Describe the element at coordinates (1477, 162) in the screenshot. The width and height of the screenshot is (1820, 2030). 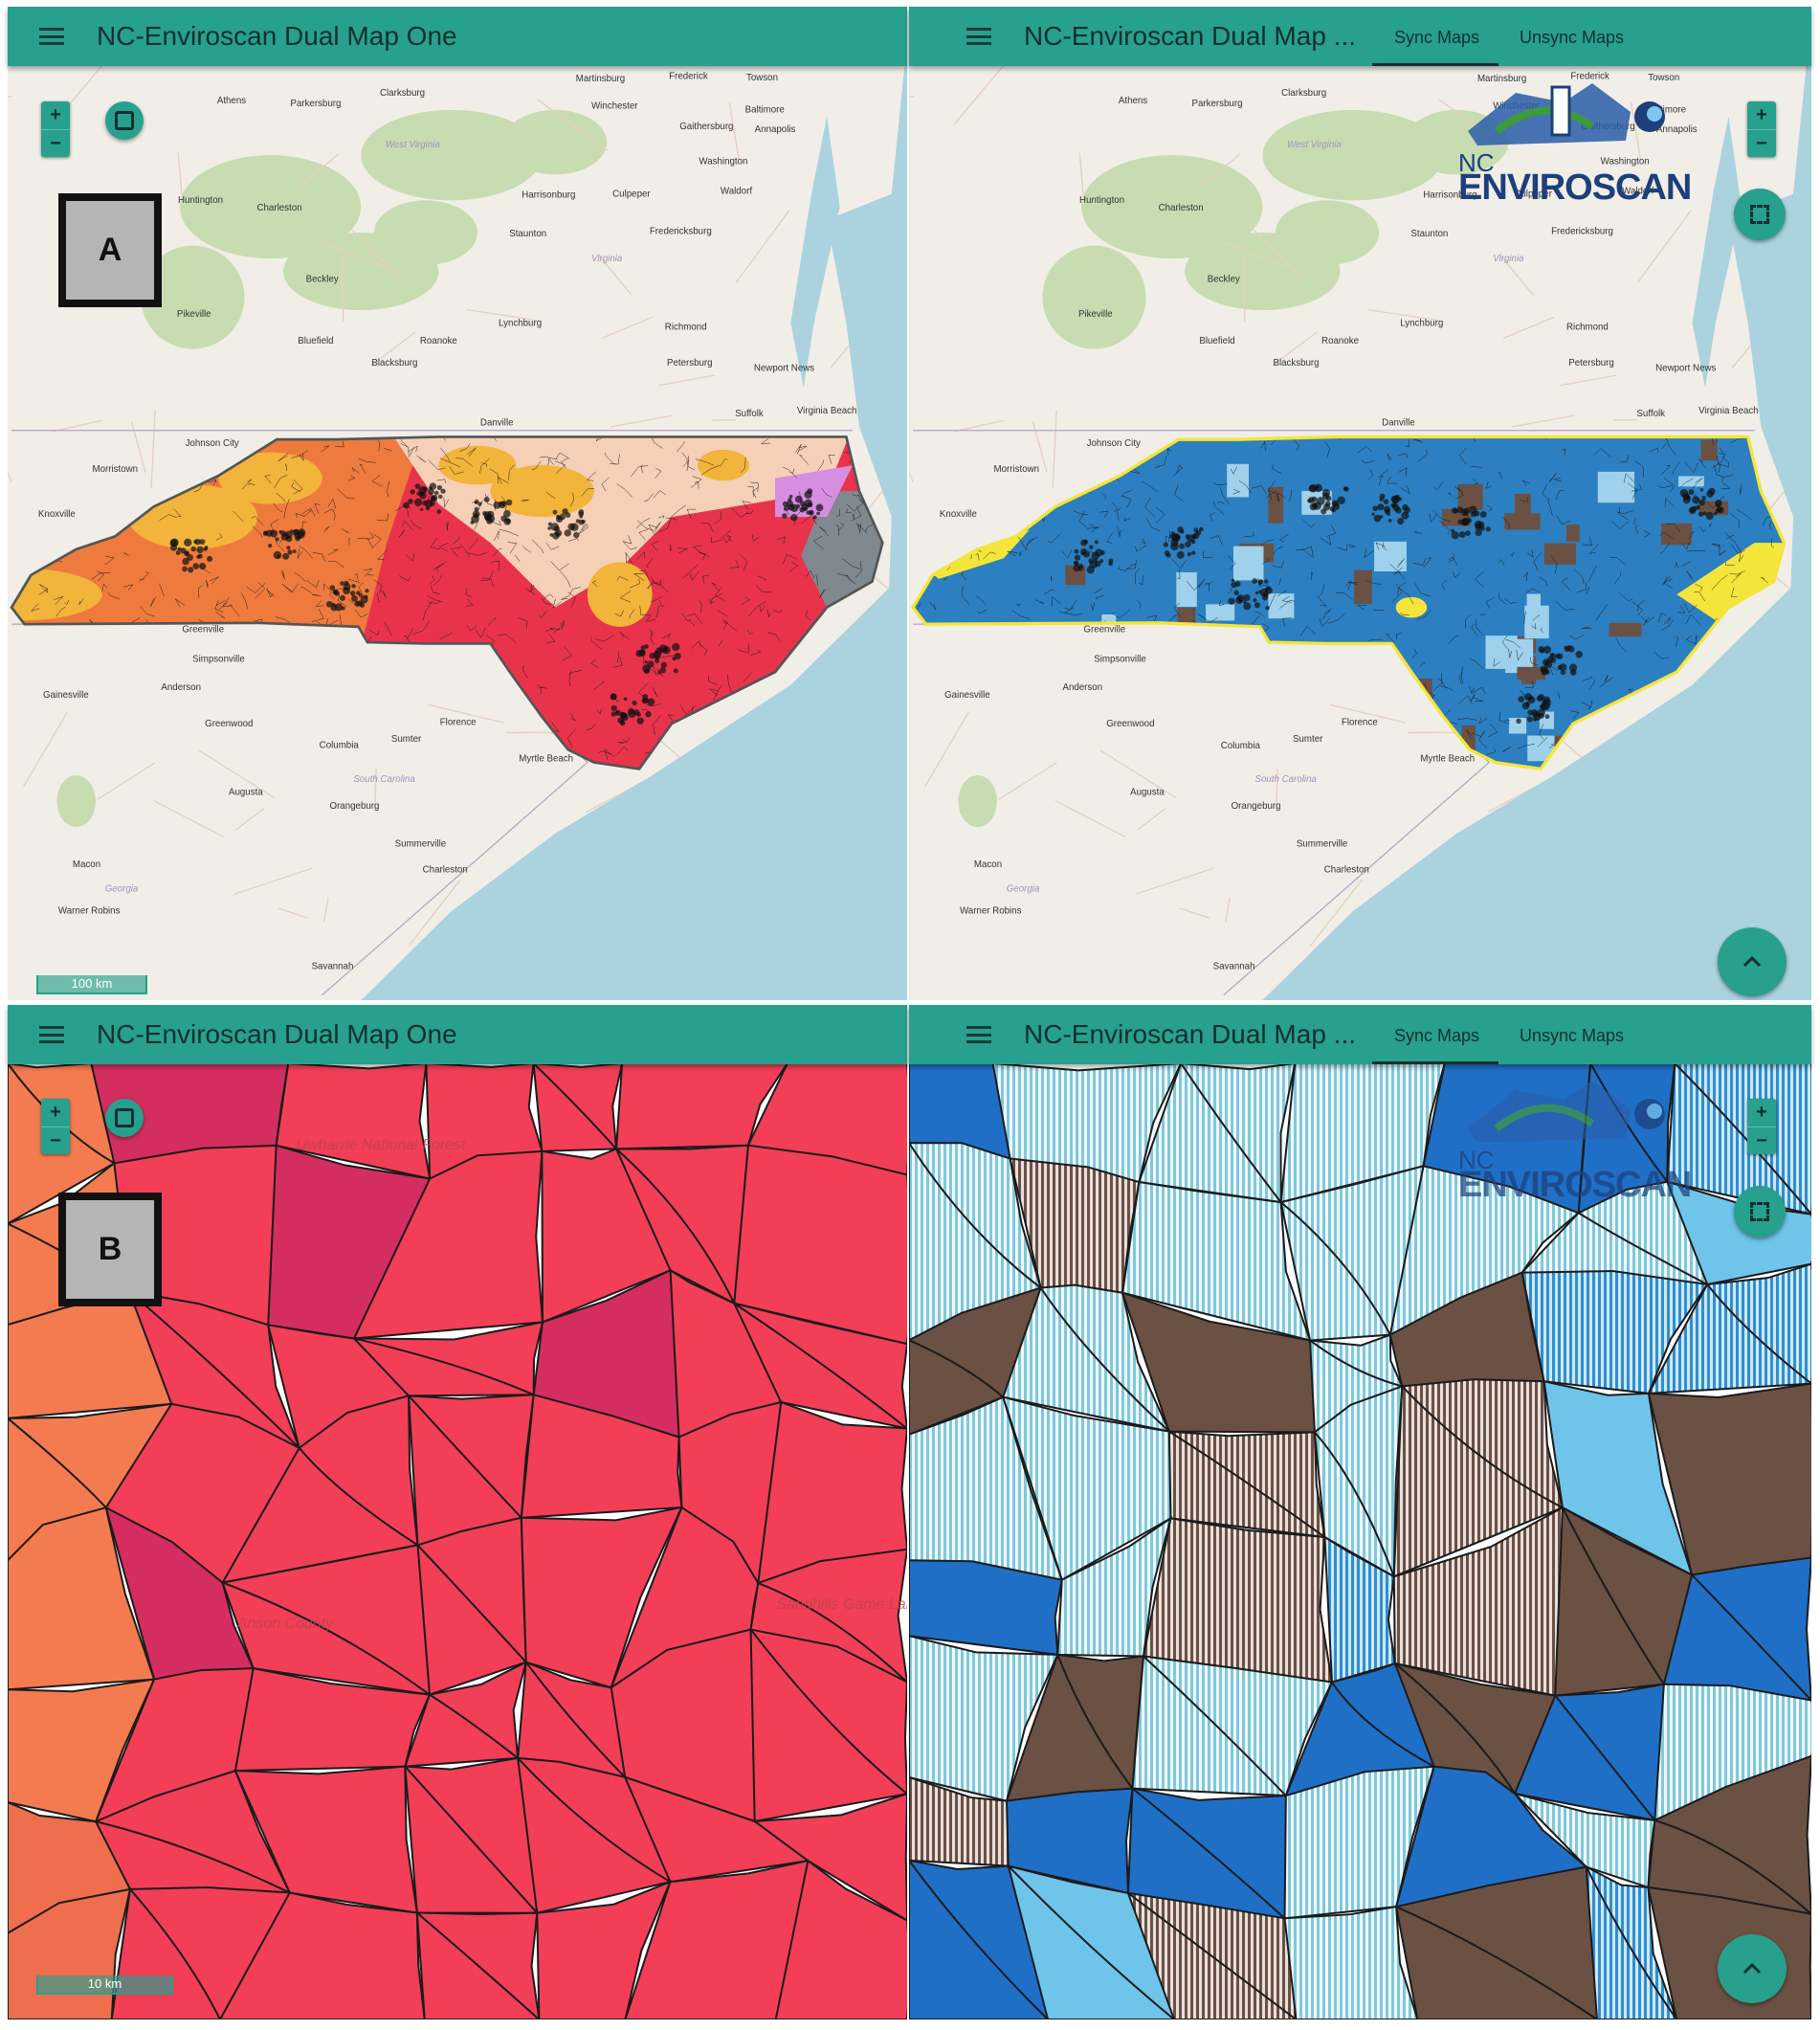
I see `logo-text: NC` at that location.